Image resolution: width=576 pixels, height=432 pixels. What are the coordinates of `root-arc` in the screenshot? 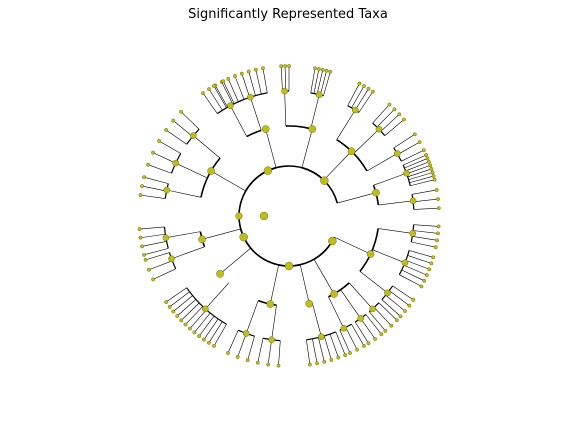 It's located at (285, 216).